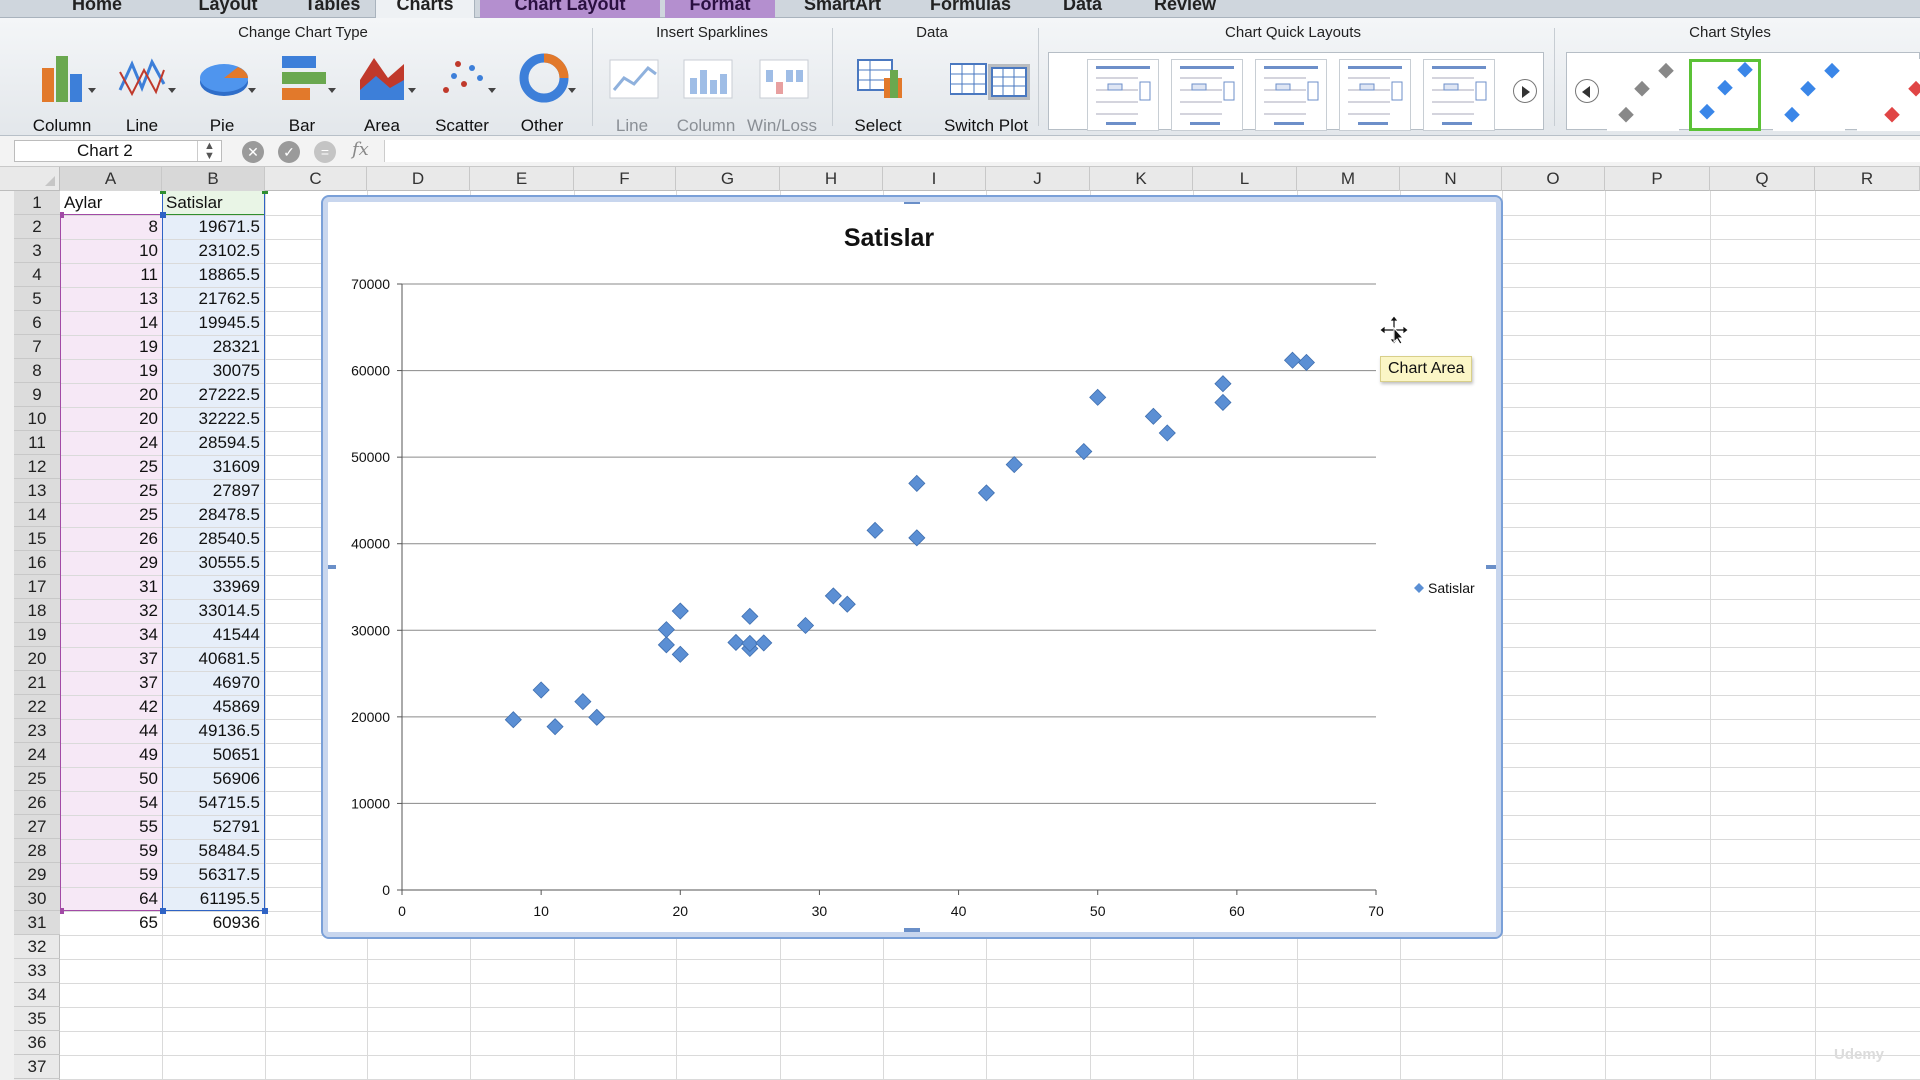  I want to click on row-header-2: 2, so click(37, 227).